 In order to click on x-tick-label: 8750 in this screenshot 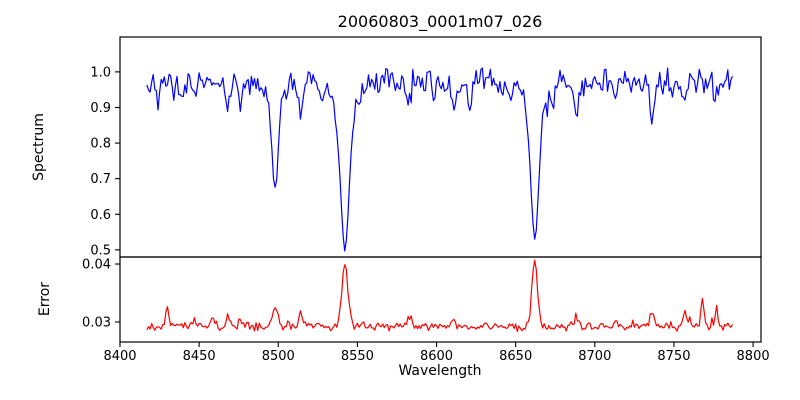, I will do `click(673, 356)`.